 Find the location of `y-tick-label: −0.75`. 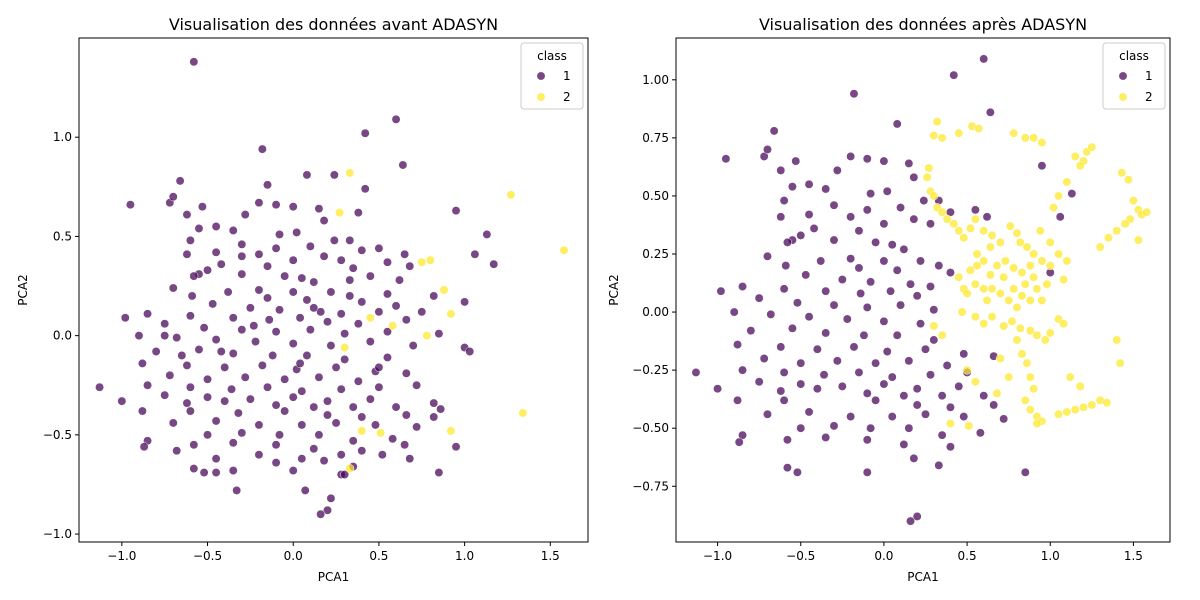

y-tick-label: −0.75 is located at coordinates (650, 486).